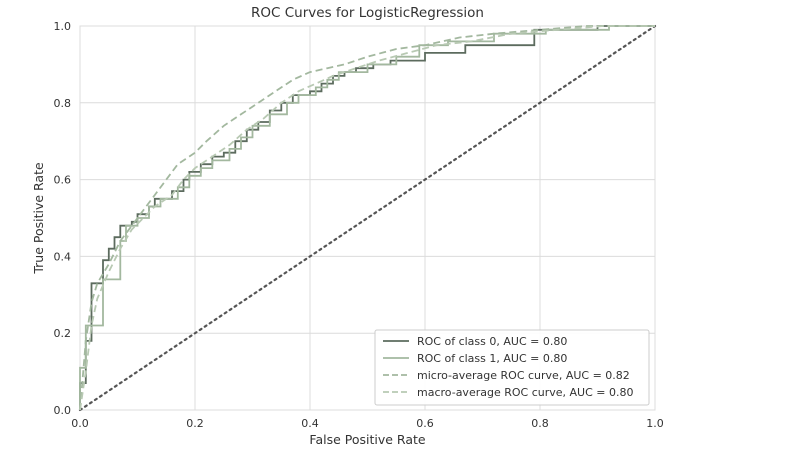 Image resolution: width=800 pixels, height=467 pixels. What do you see at coordinates (540, 423) in the screenshot?
I see `x-tick-label: 0.8` at bounding box center [540, 423].